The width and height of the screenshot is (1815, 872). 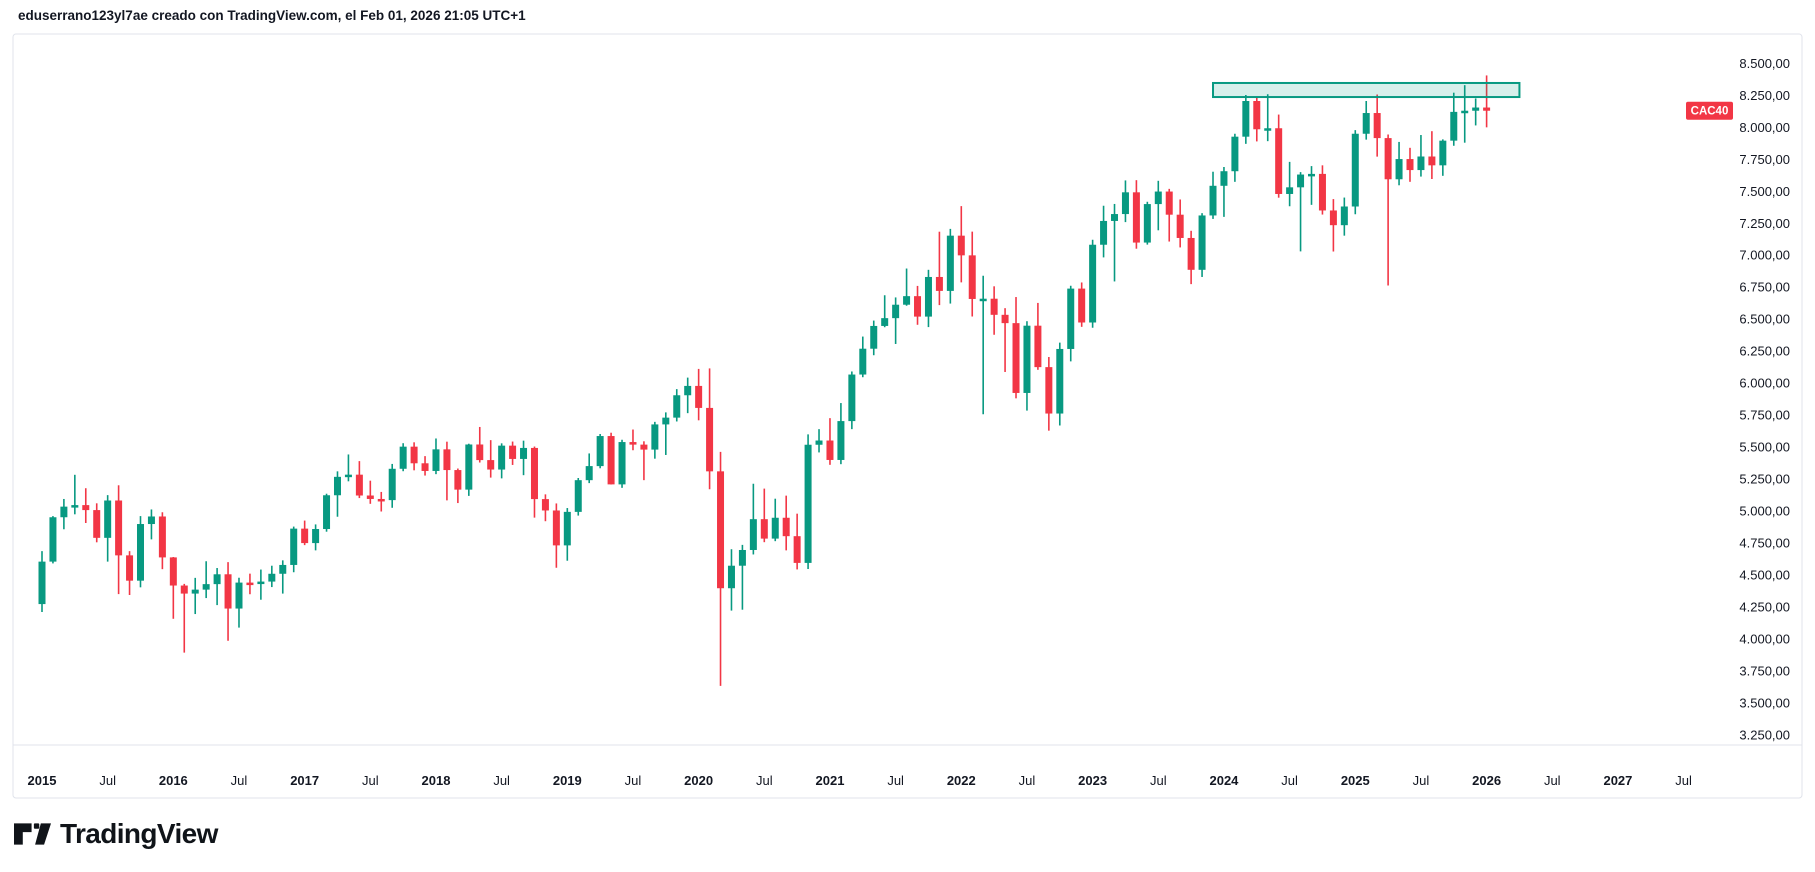 I want to click on price-tick-label: 4.000,00, so click(x=1764, y=638).